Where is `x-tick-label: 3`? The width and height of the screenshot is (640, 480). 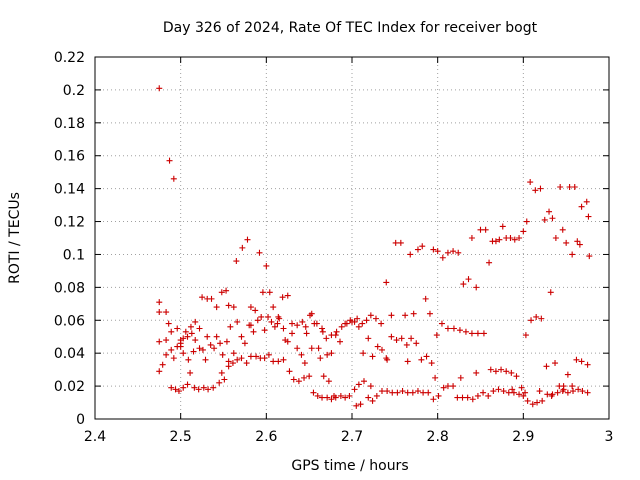 x-tick-label: 3 is located at coordinates (609, 437).